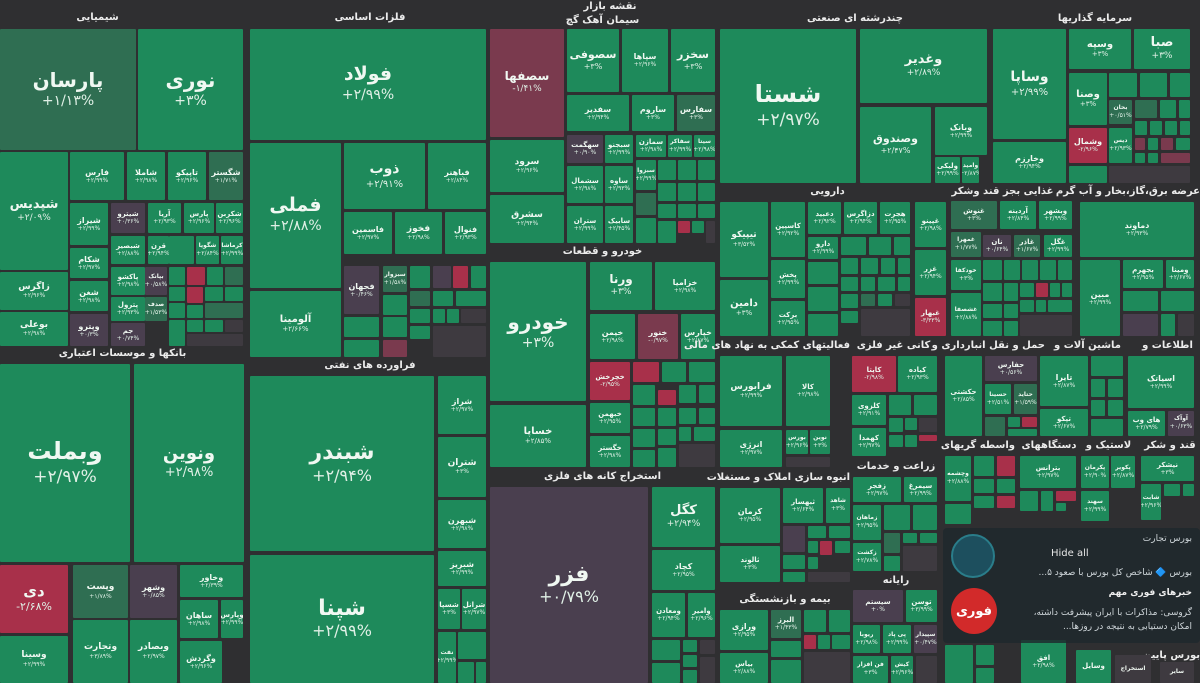 This screenshot has width=1200, height=683. What do you see at coordinates (1064, 381) in the screenshot?
I see `stock-tile: تایرا +۲/۸۷%` at bounding box center [1064, 381].